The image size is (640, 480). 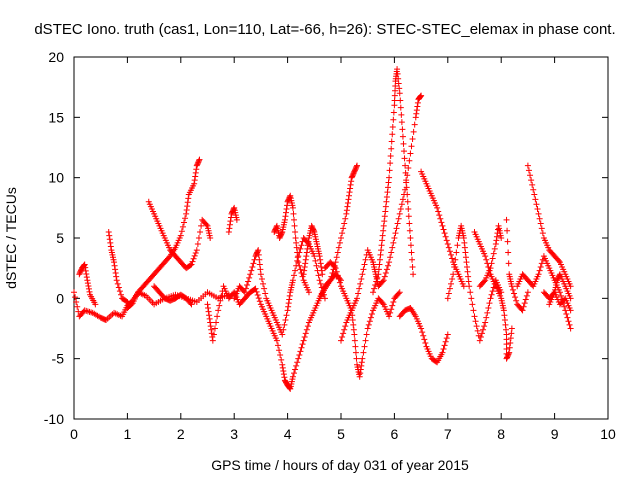 What do you see at coordinates (448, 434) in the screenshot?
I see `x-tick-label: 7` at bounding box center [448, 434].